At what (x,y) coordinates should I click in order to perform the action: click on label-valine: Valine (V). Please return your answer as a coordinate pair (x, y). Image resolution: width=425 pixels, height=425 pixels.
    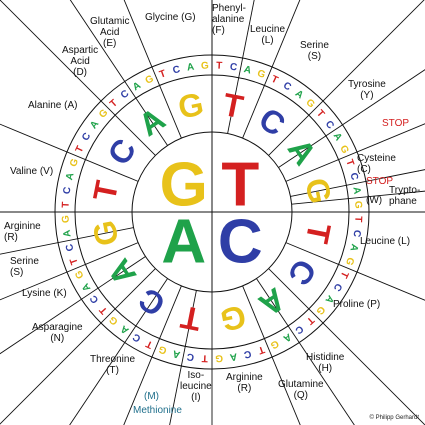
    Looking at the image, I should click on (32, 171).